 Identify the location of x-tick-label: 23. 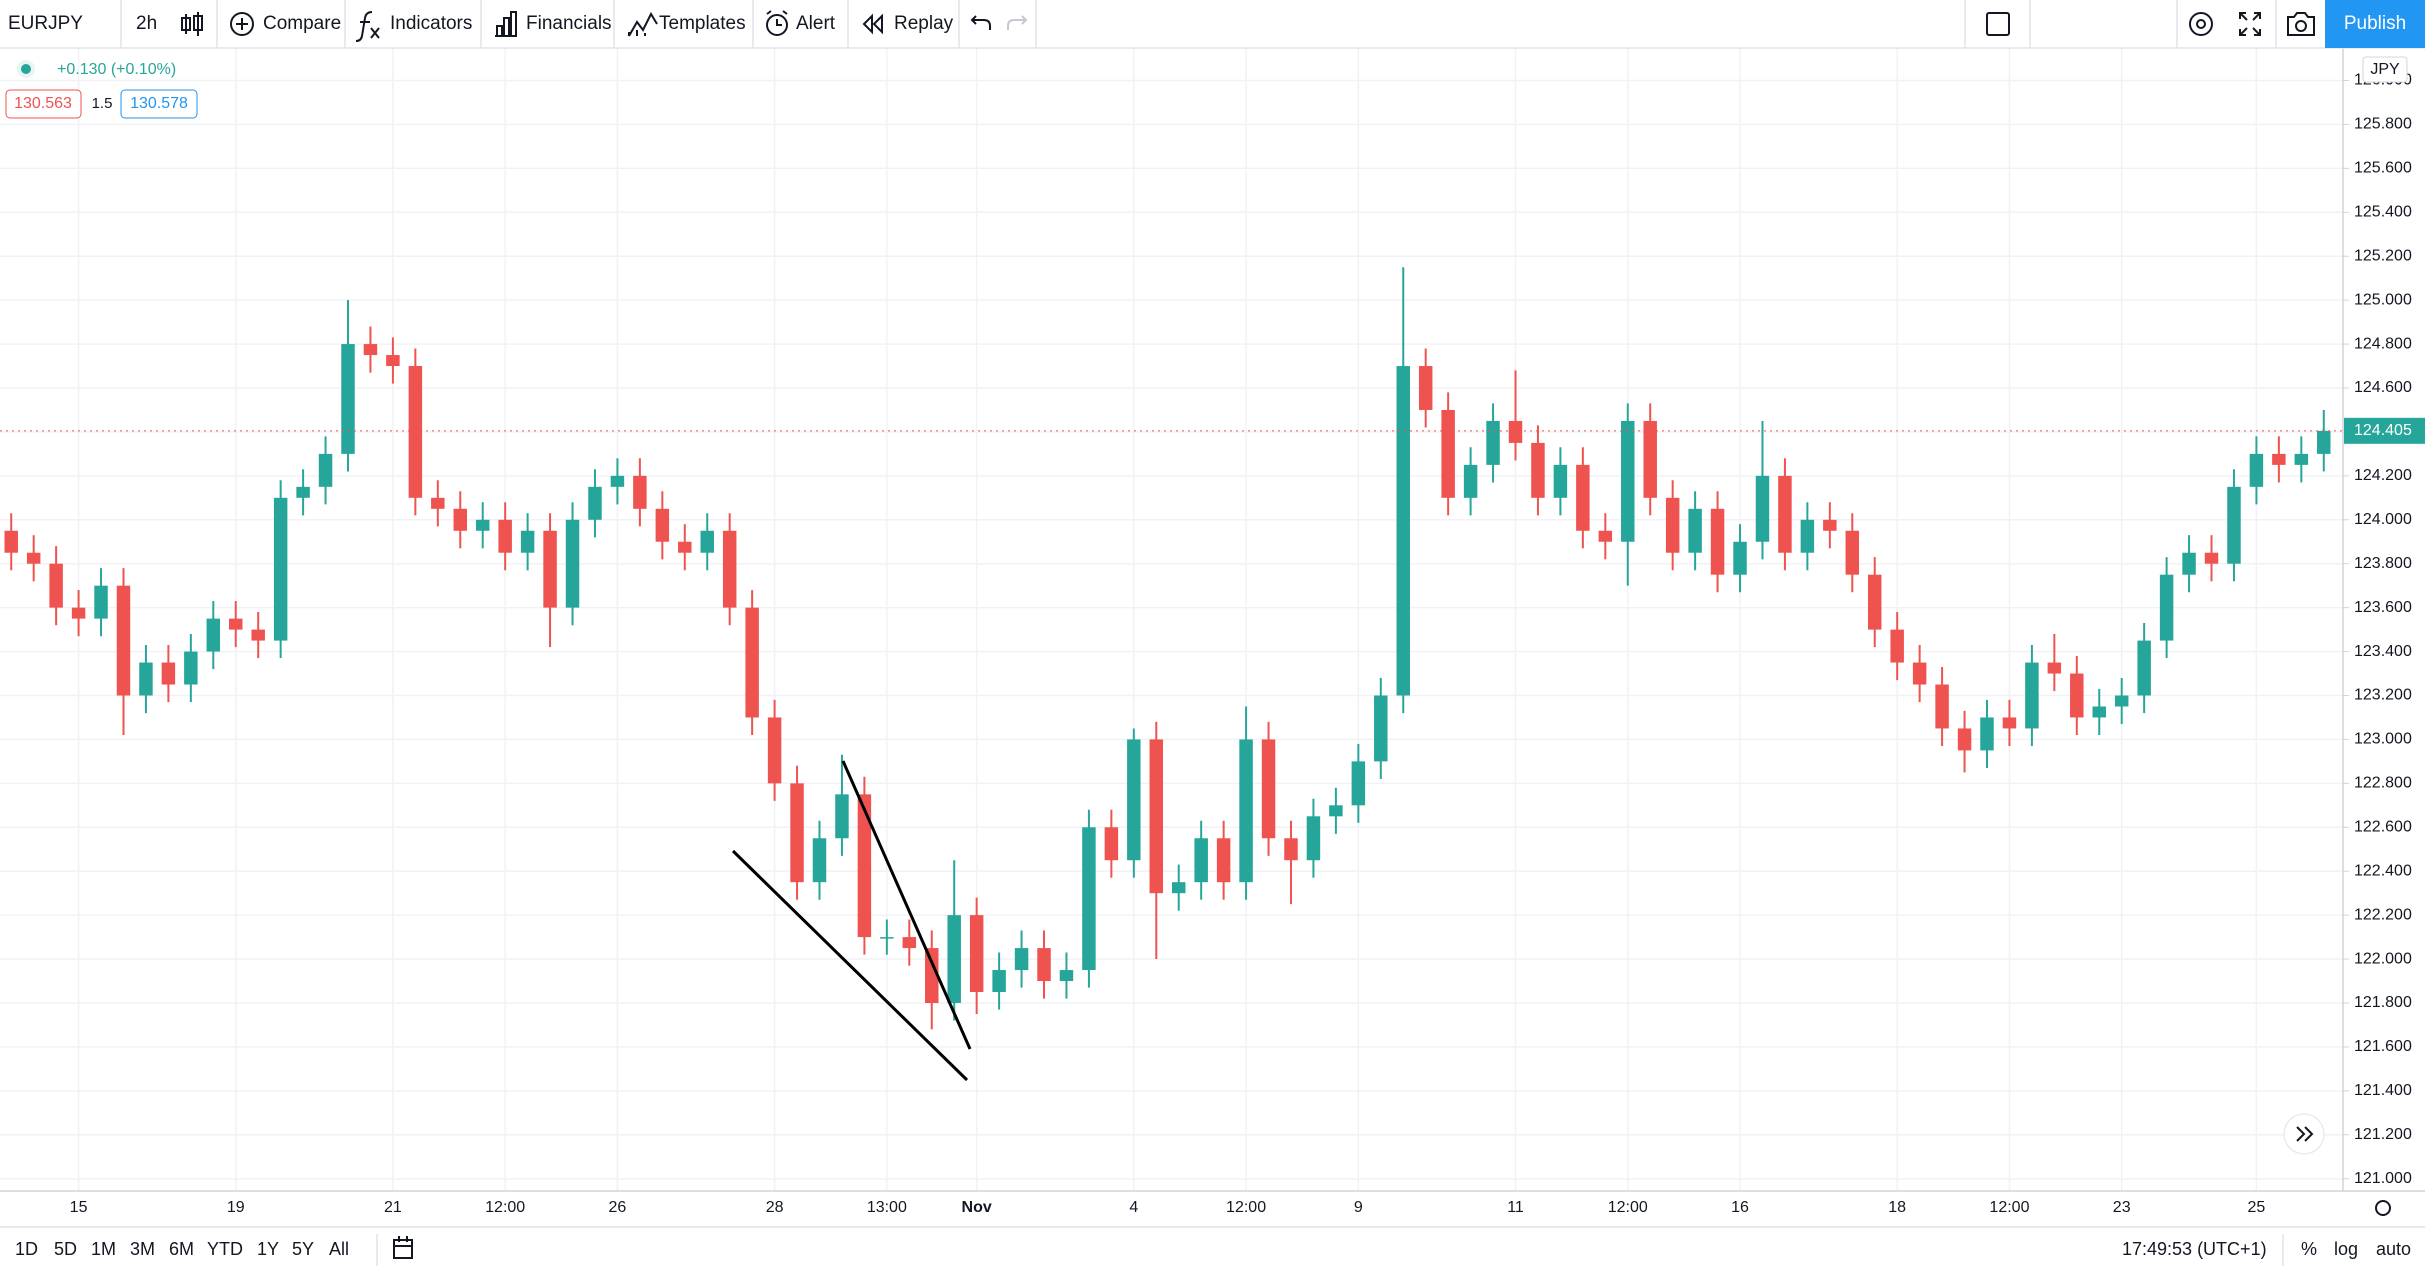
(2122, 1207).